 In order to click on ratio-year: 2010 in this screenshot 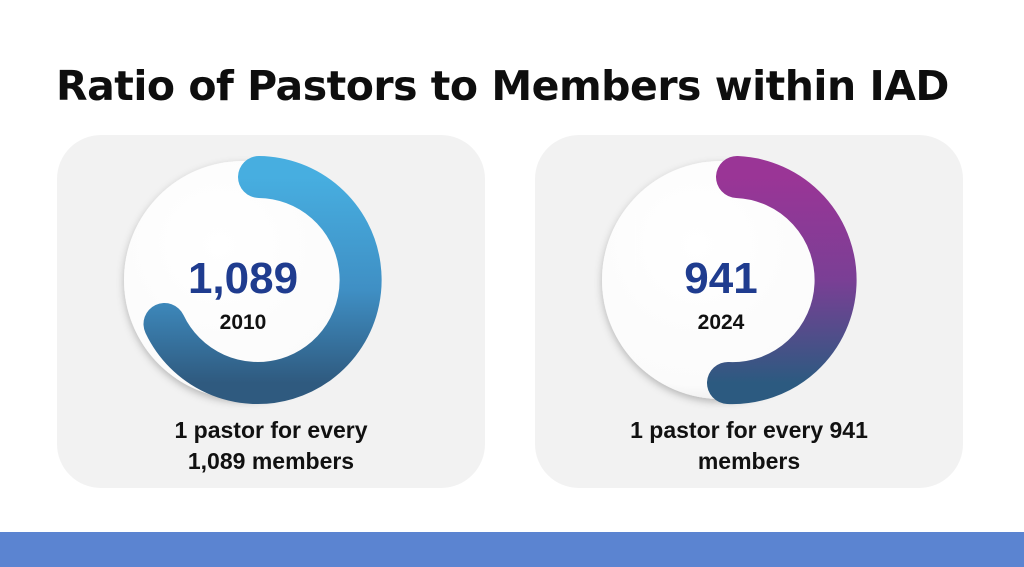, I will do `click(243, 322)`.